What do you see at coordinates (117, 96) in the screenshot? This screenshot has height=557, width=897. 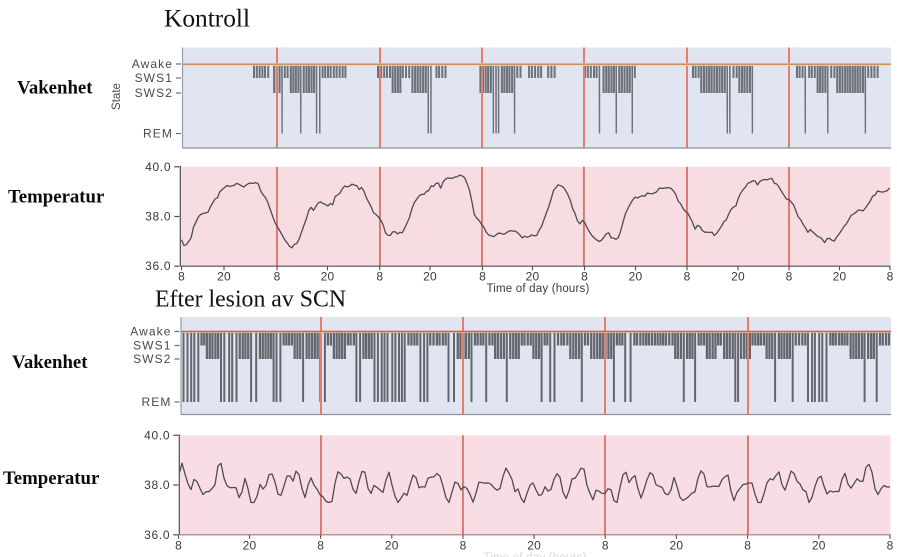 I see `svg-text: State` at bounding box center [117, 96].